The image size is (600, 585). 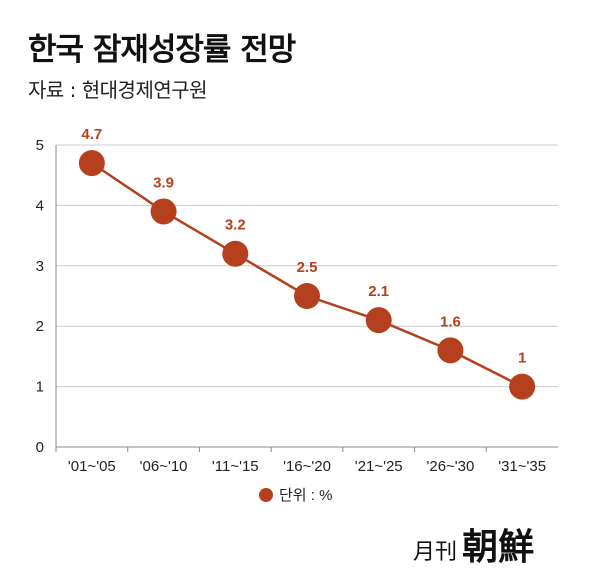 I want to click on chart-title: 한국 잠재성장률 전망, so click(x=162, y=50).